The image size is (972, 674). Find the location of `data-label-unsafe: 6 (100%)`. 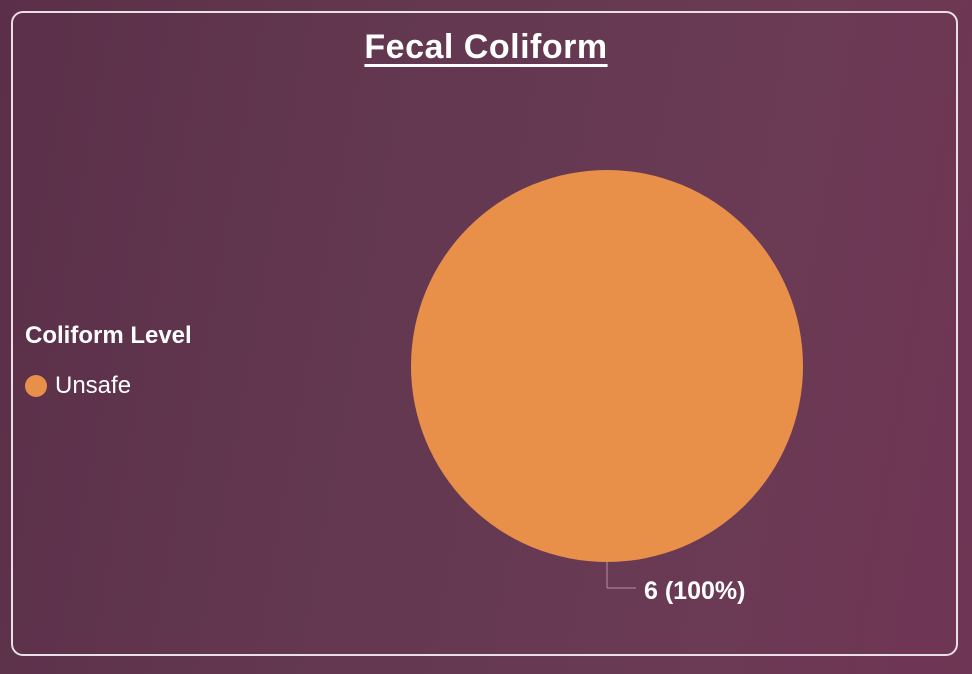

data-label-unsafe: 6 (100%) is located at coordinates (694, 591).